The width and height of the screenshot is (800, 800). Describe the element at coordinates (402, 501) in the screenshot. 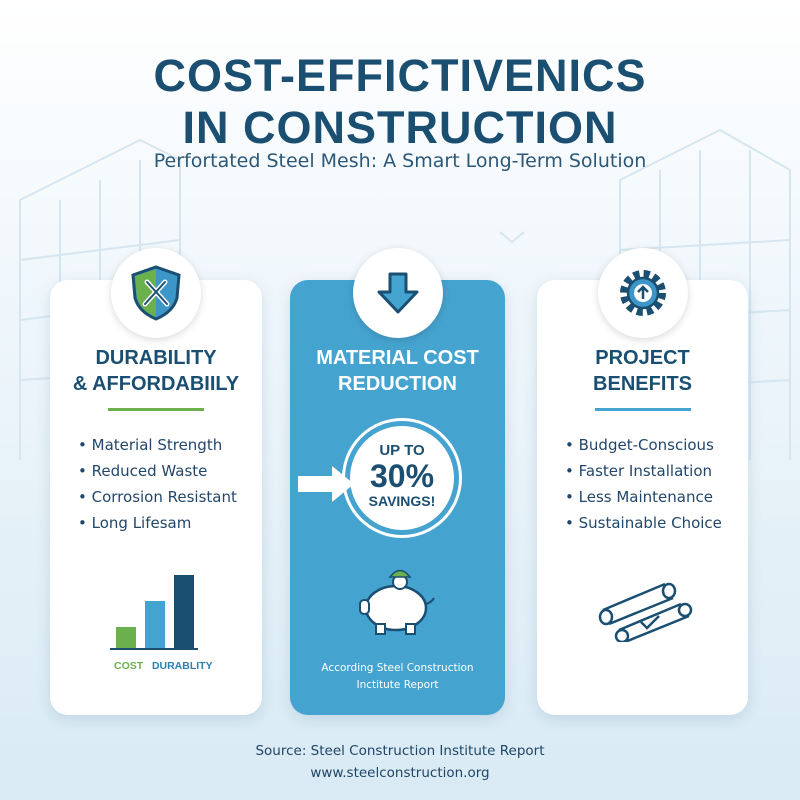

I see `badge-line2: SAVINGS!` at that location.